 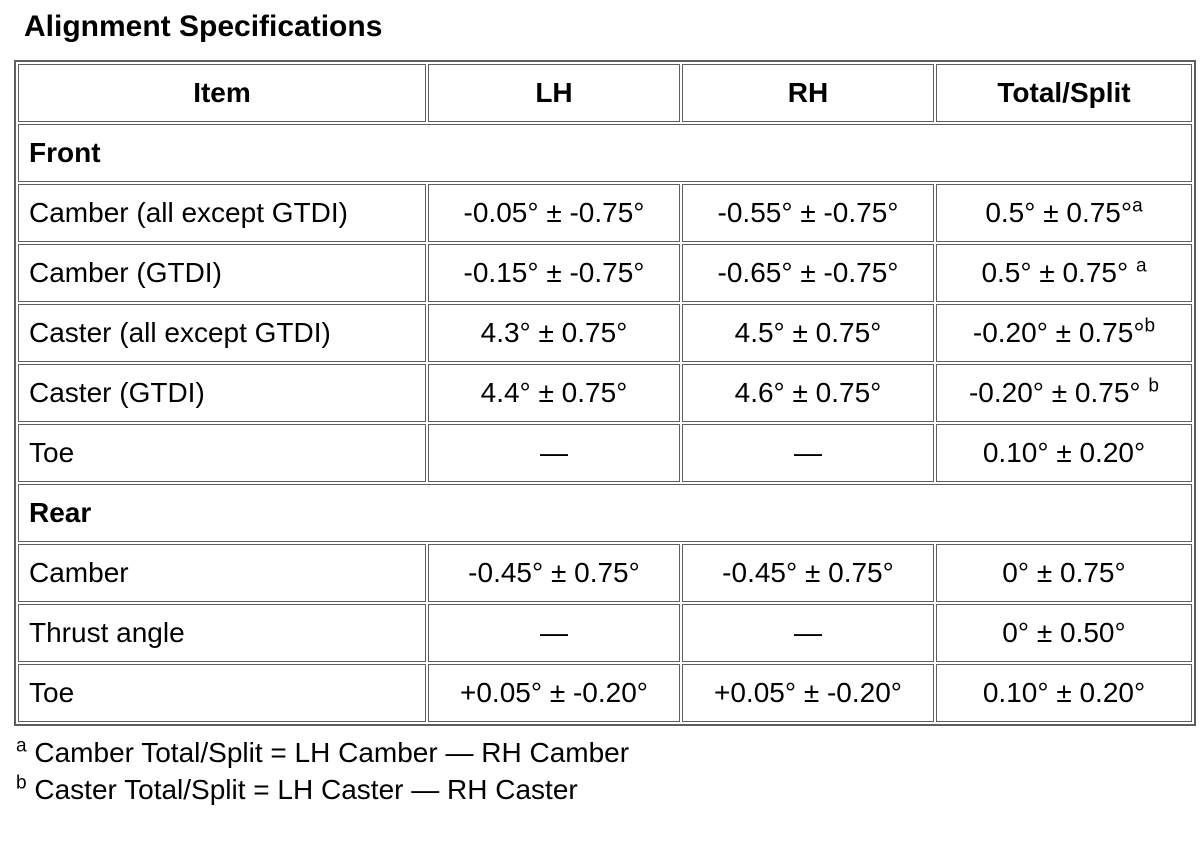 I want to click on item-cell: Caster (all except GTDI), so click(x=222, y=333).